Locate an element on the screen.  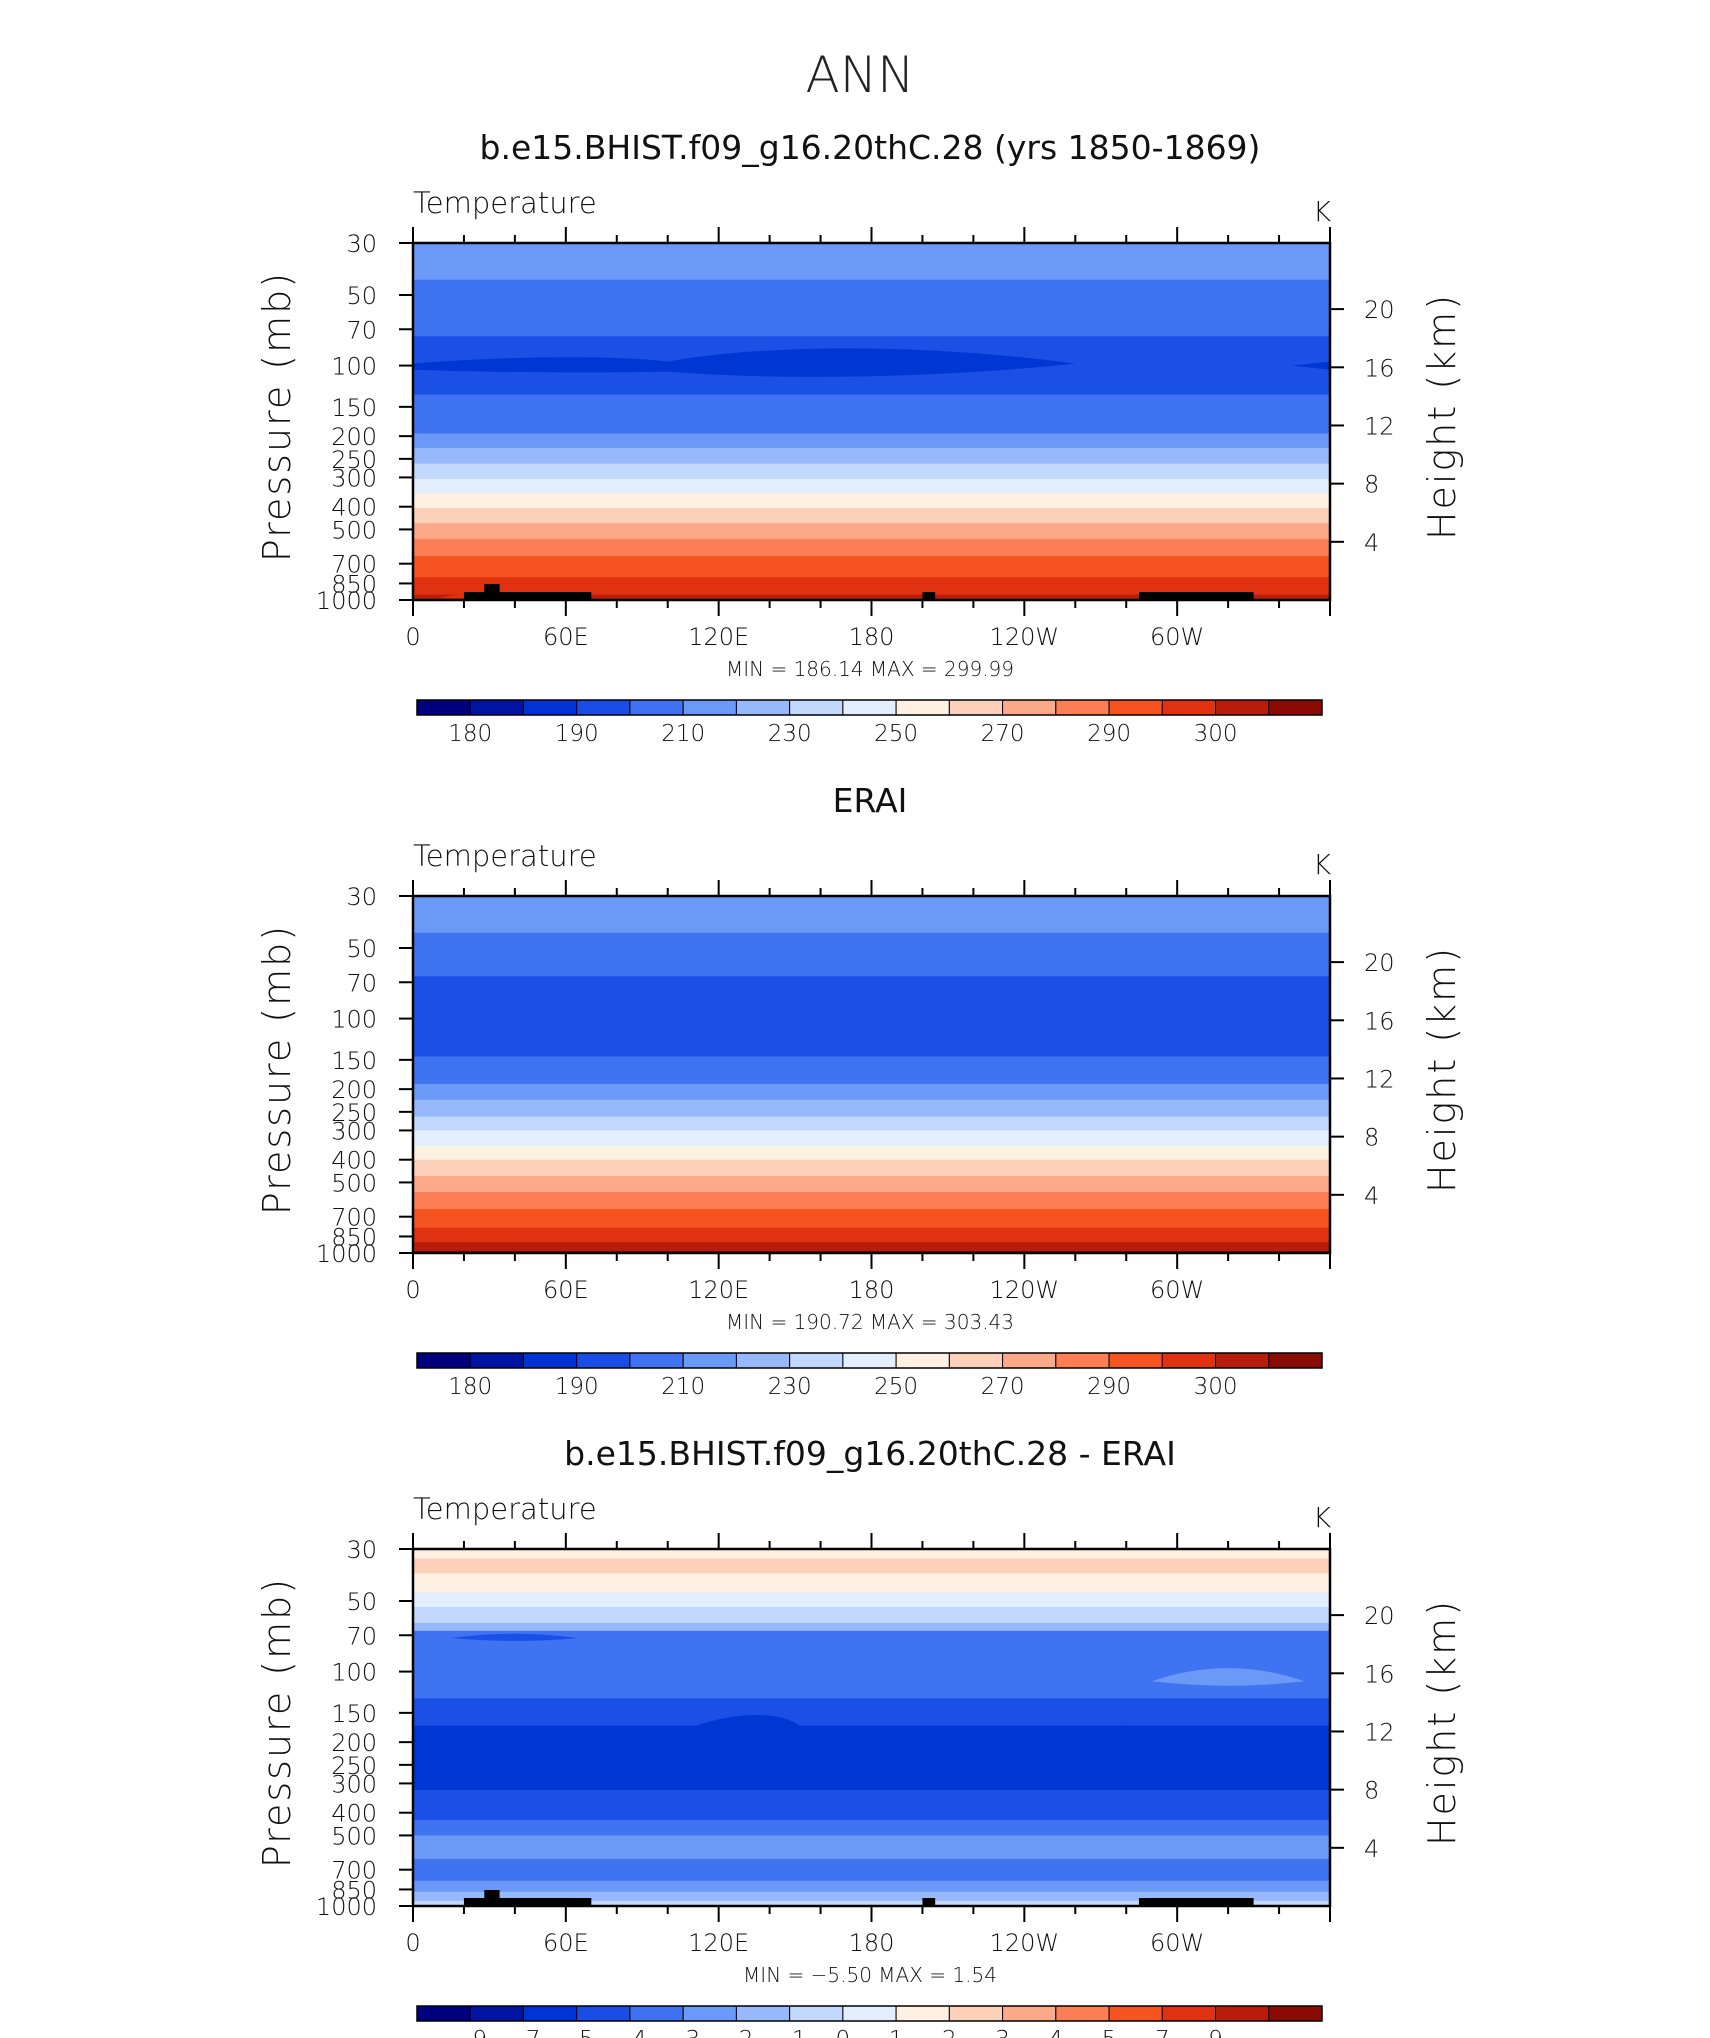
colorbar-frame is located at coordinates (869, 707).